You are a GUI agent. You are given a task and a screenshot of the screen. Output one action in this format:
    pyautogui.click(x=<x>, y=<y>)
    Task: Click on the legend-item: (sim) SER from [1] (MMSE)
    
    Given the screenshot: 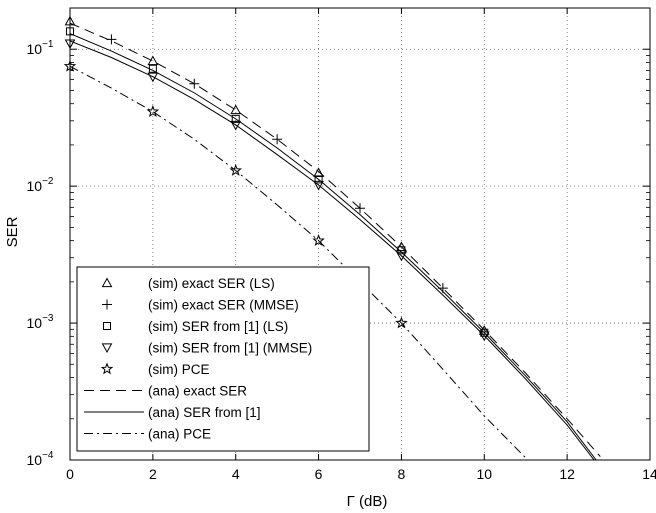 What is the action you would take?
    pyautogui.click(x=206, y=348)
    